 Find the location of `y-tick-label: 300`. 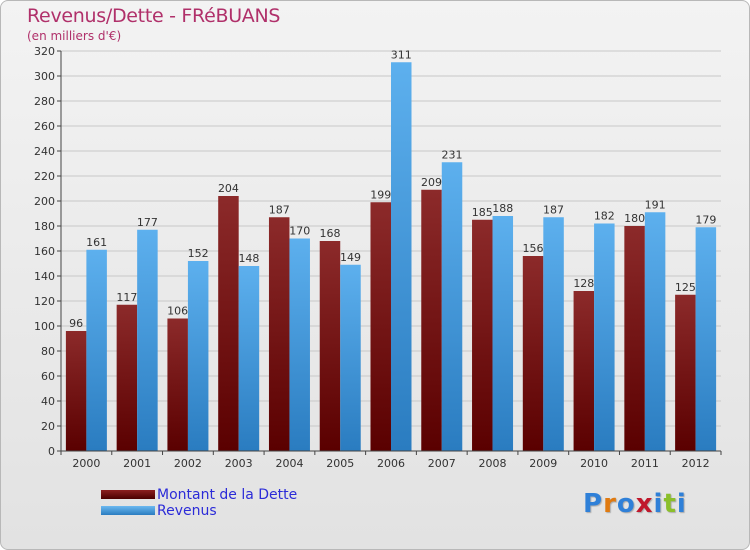

y-tick-label: 300 is located at coordinates (44, 76).